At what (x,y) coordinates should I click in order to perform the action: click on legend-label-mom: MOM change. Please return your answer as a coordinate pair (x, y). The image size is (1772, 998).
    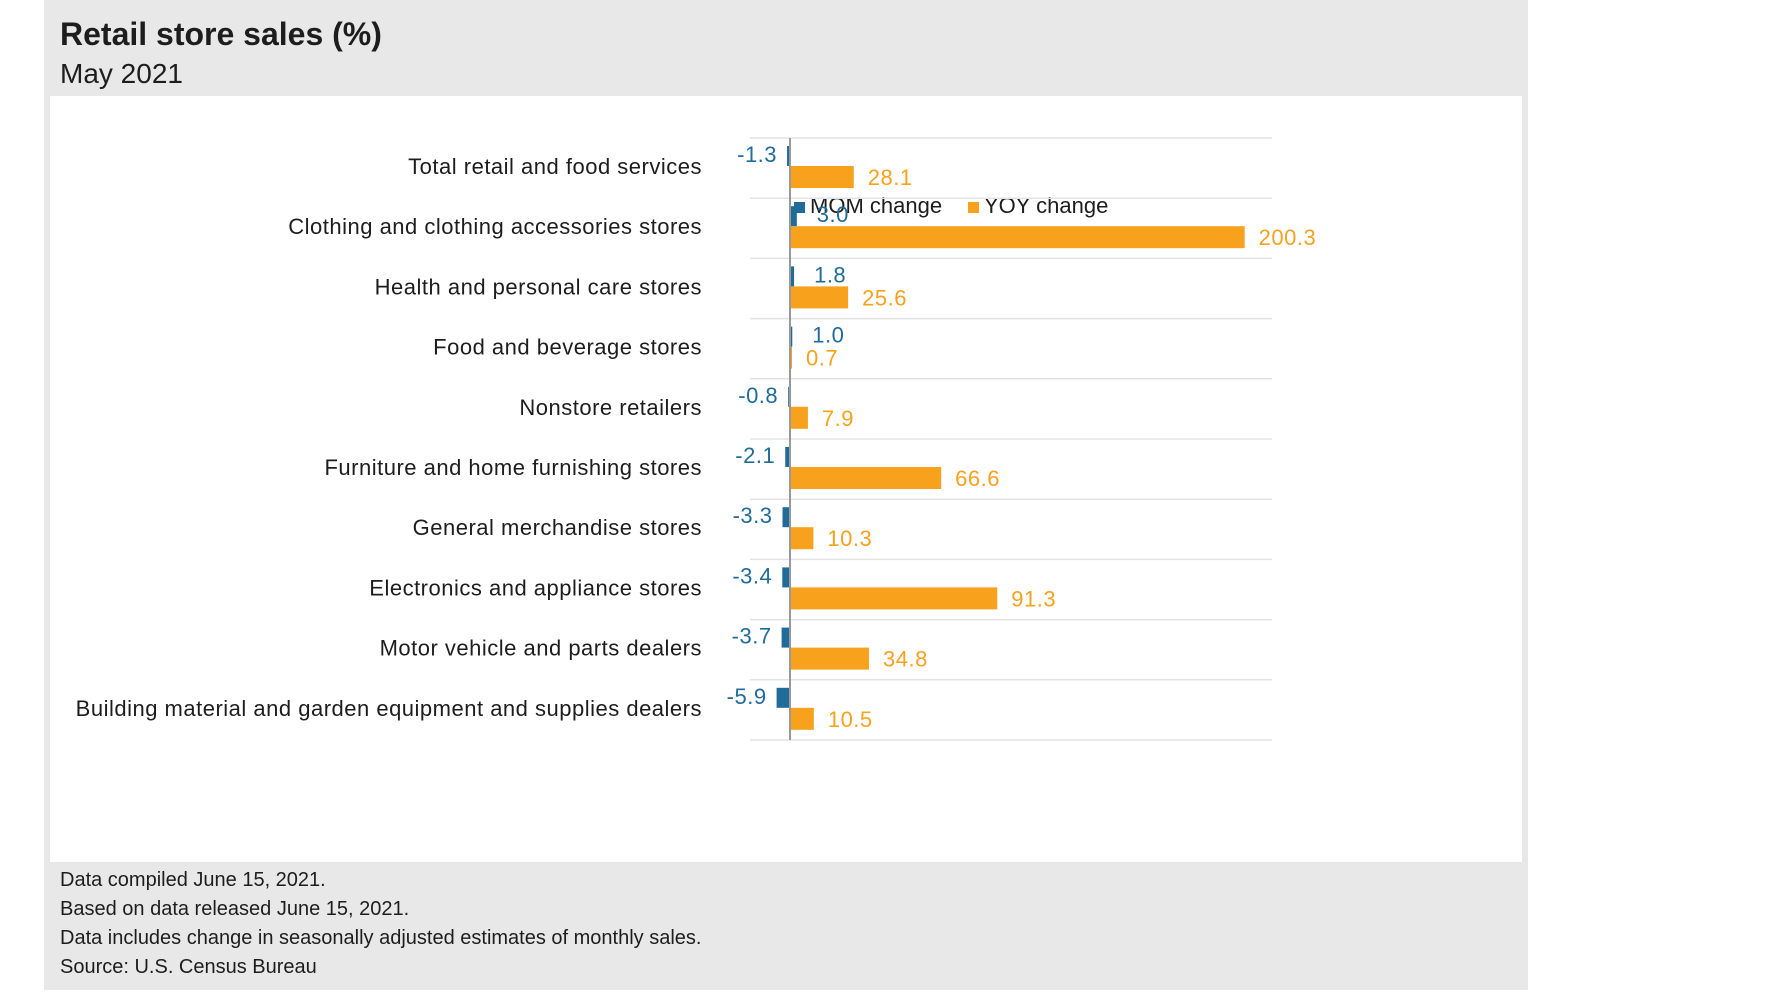
    Looking at the image, I should click on (876, 205).